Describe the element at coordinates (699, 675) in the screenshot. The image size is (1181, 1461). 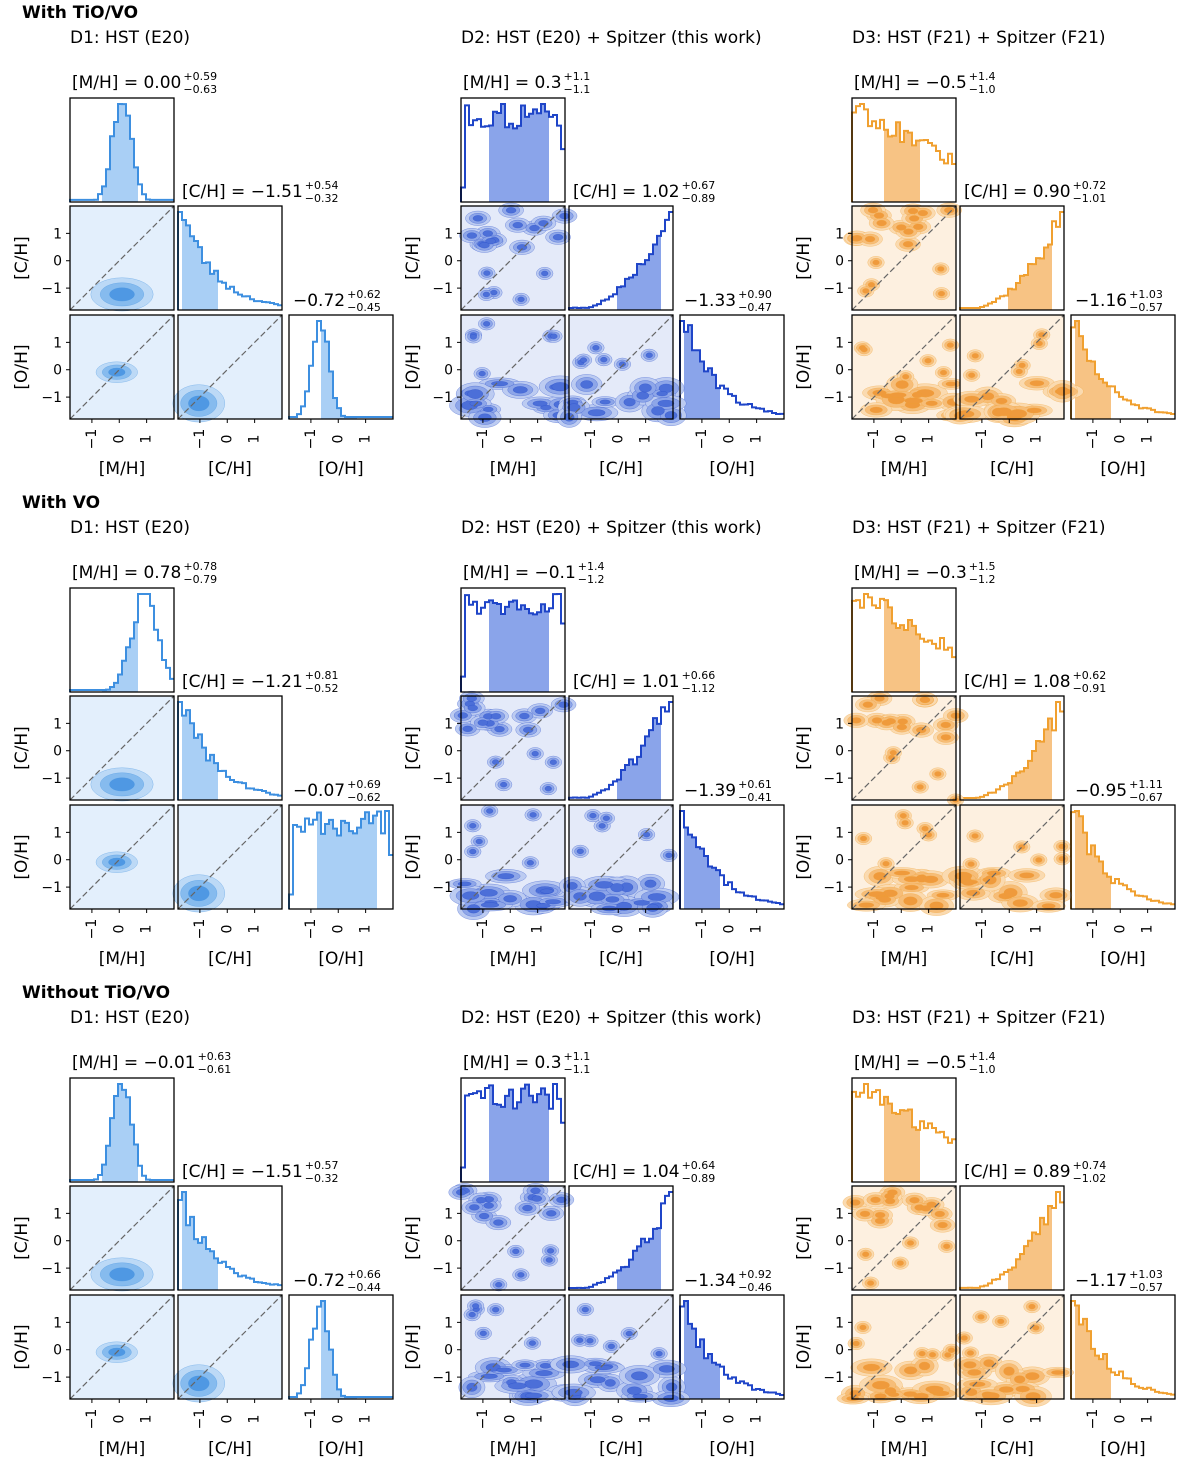
I see `stat-c-upper: +0.66` at that location.